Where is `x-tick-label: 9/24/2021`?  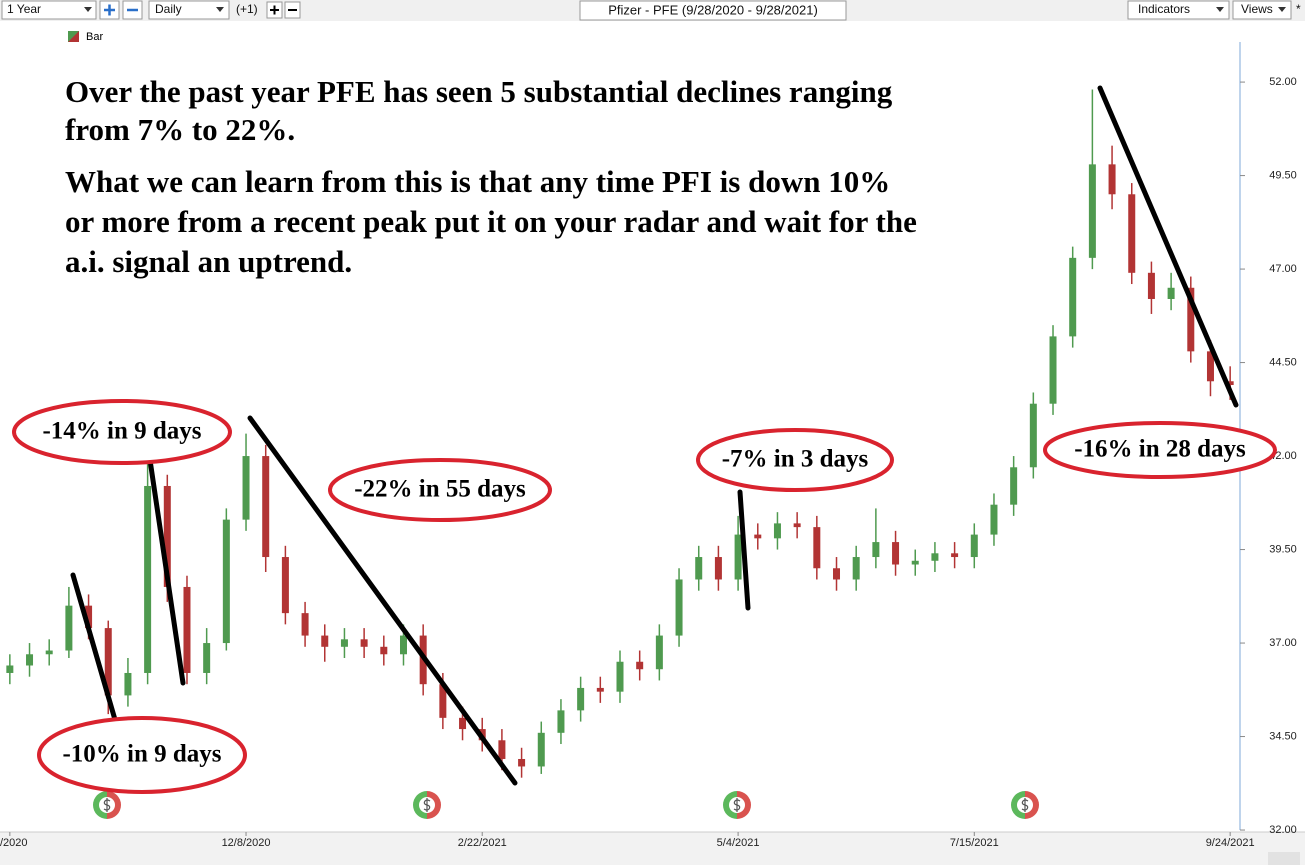 x-tick-label: 9/24/2021 is located at coordinates (1230, 843).